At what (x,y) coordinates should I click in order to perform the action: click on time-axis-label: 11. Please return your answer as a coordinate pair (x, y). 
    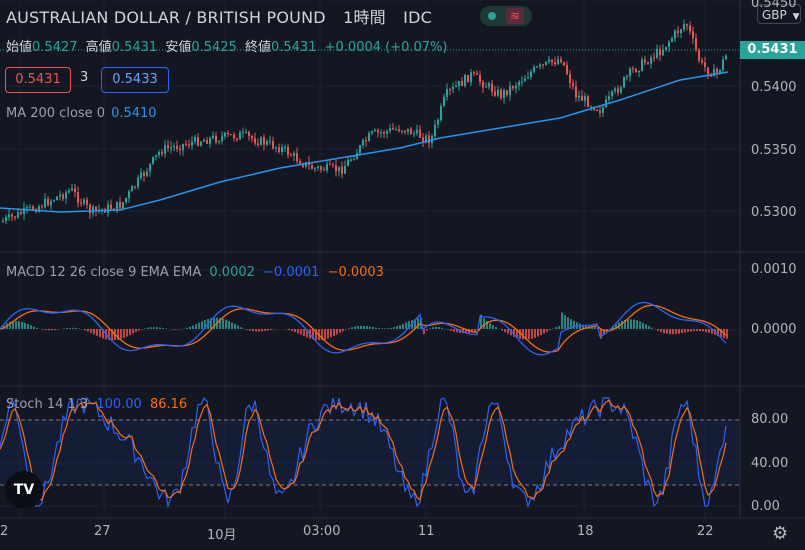
    Looking at the image, I should click on (426, 531).